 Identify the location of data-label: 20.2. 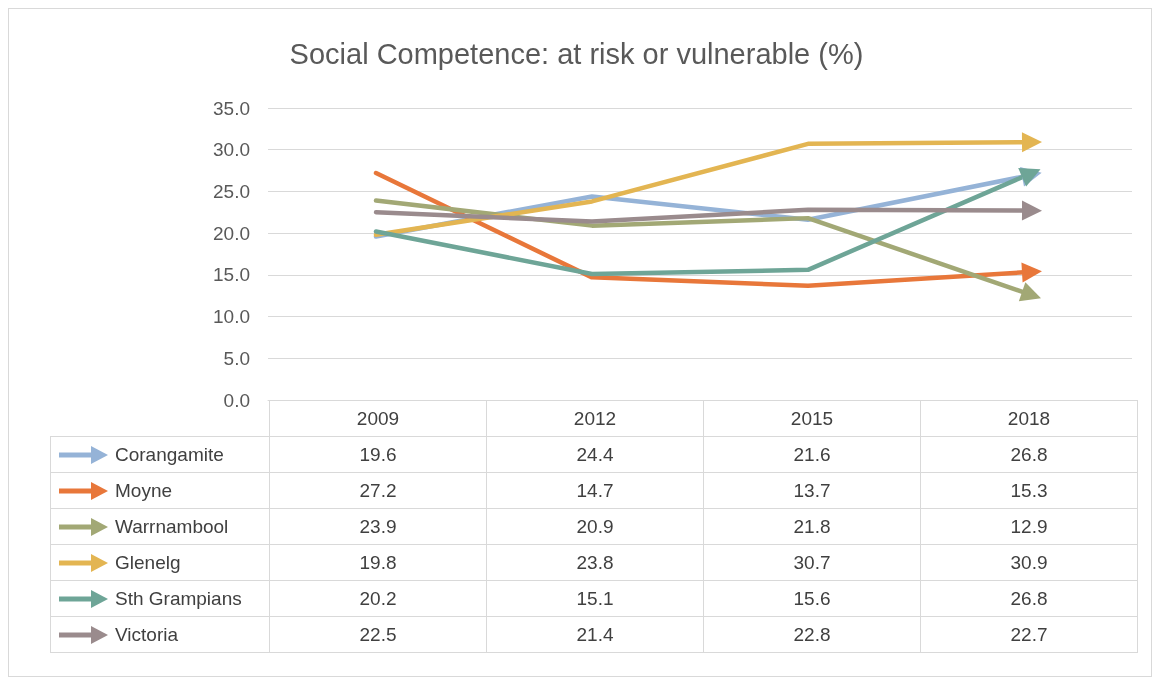
(378, 598).